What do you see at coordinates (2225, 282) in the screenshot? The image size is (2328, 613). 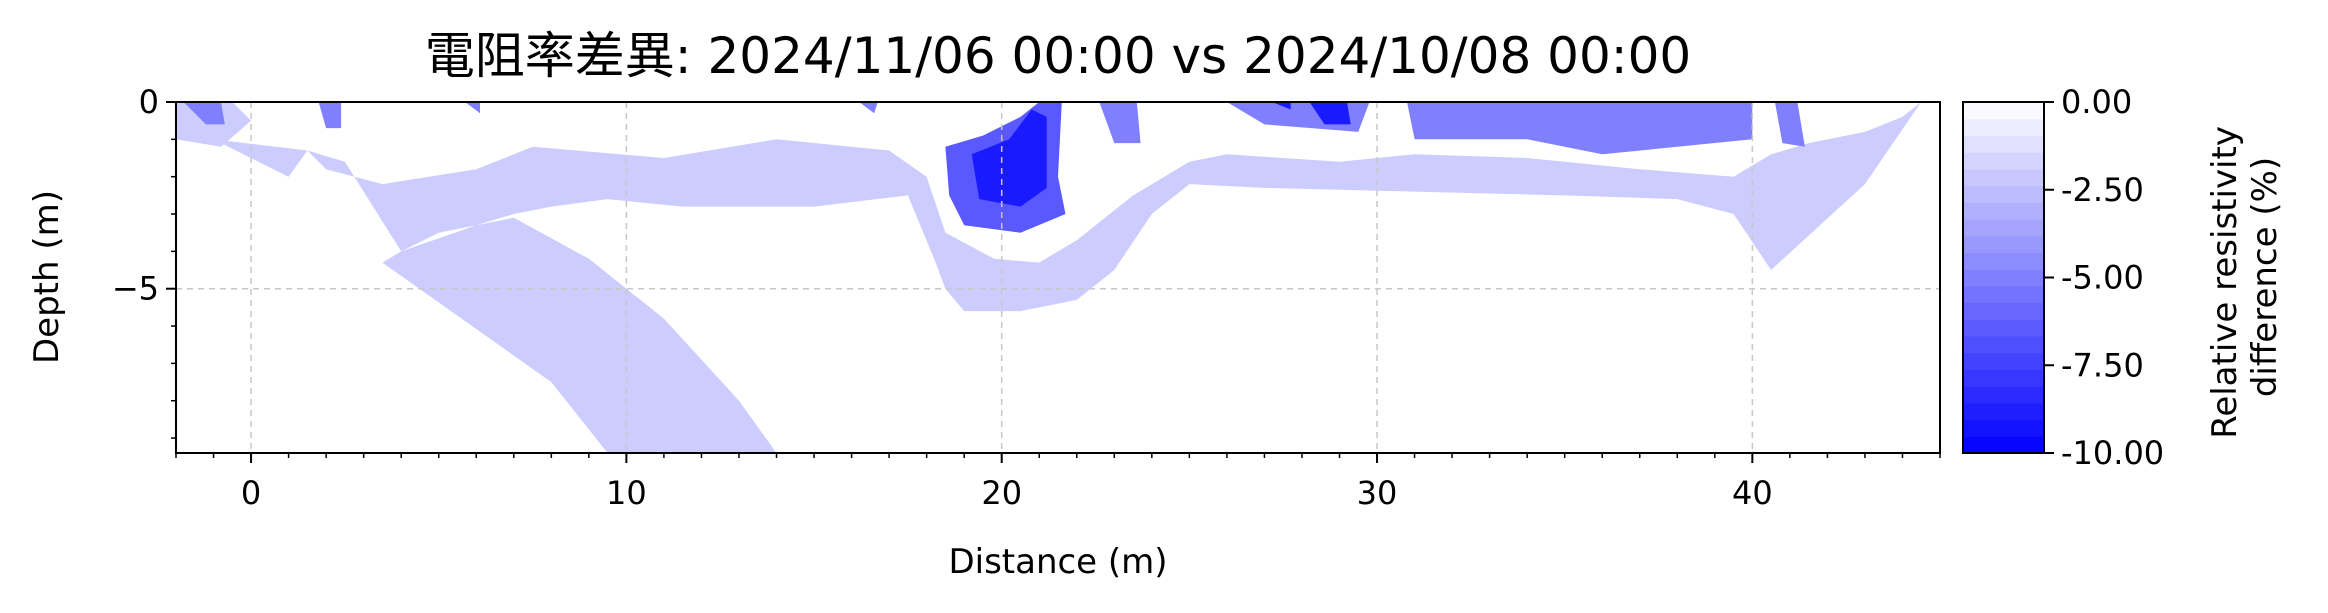 I see `colorbar-label-line-1: Relative resistivity` at bounding box center [2225, 282].